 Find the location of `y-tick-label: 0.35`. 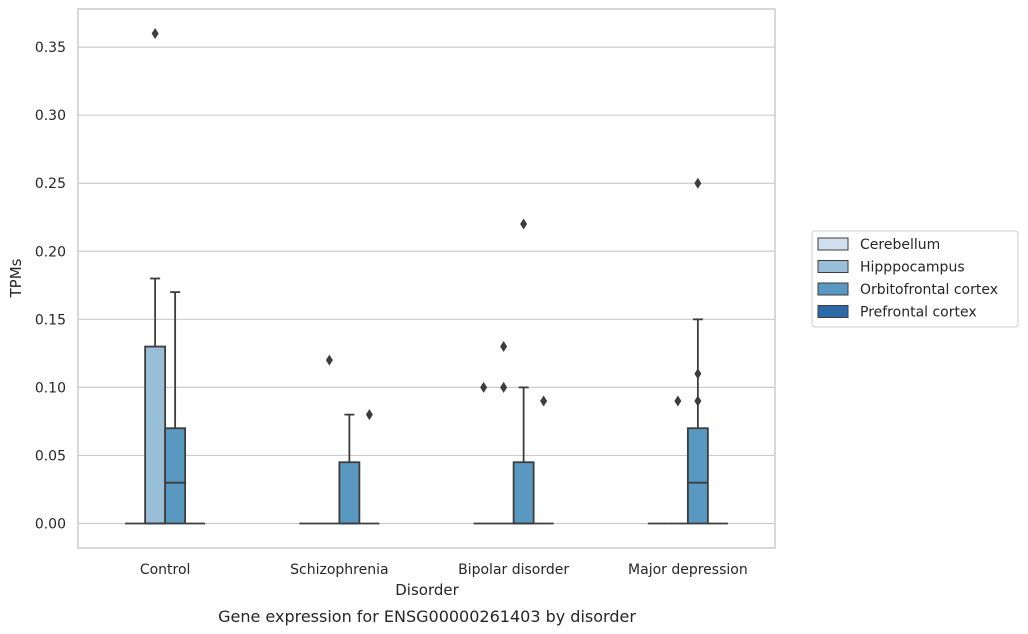

y-tick-label: 0.35 is located at coordinates (50, 48).